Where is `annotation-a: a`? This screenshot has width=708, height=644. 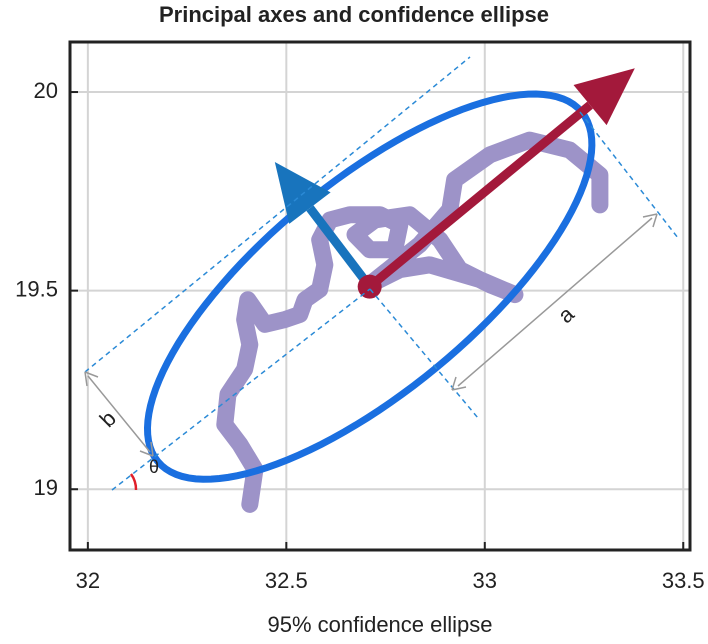 annotation-a: a is located at coordinates (566, 314).